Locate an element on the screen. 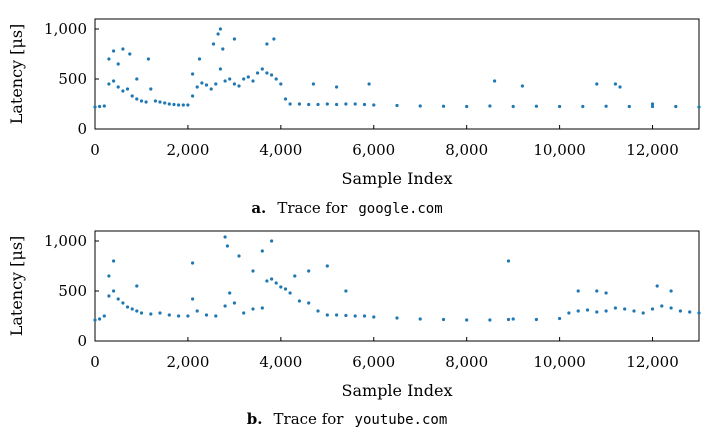 This screenshot has height=443, width=710. y-axis-label: Latency [μs] is located at coordinates (16, 286).